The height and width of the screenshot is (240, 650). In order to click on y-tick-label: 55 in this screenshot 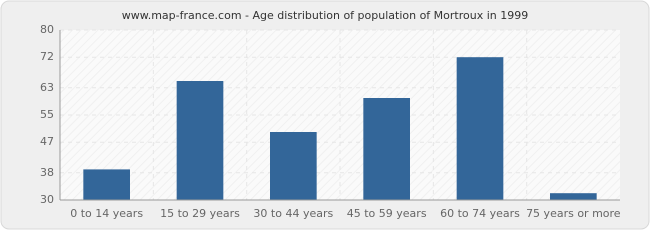, I will do `click(47, 114)`.